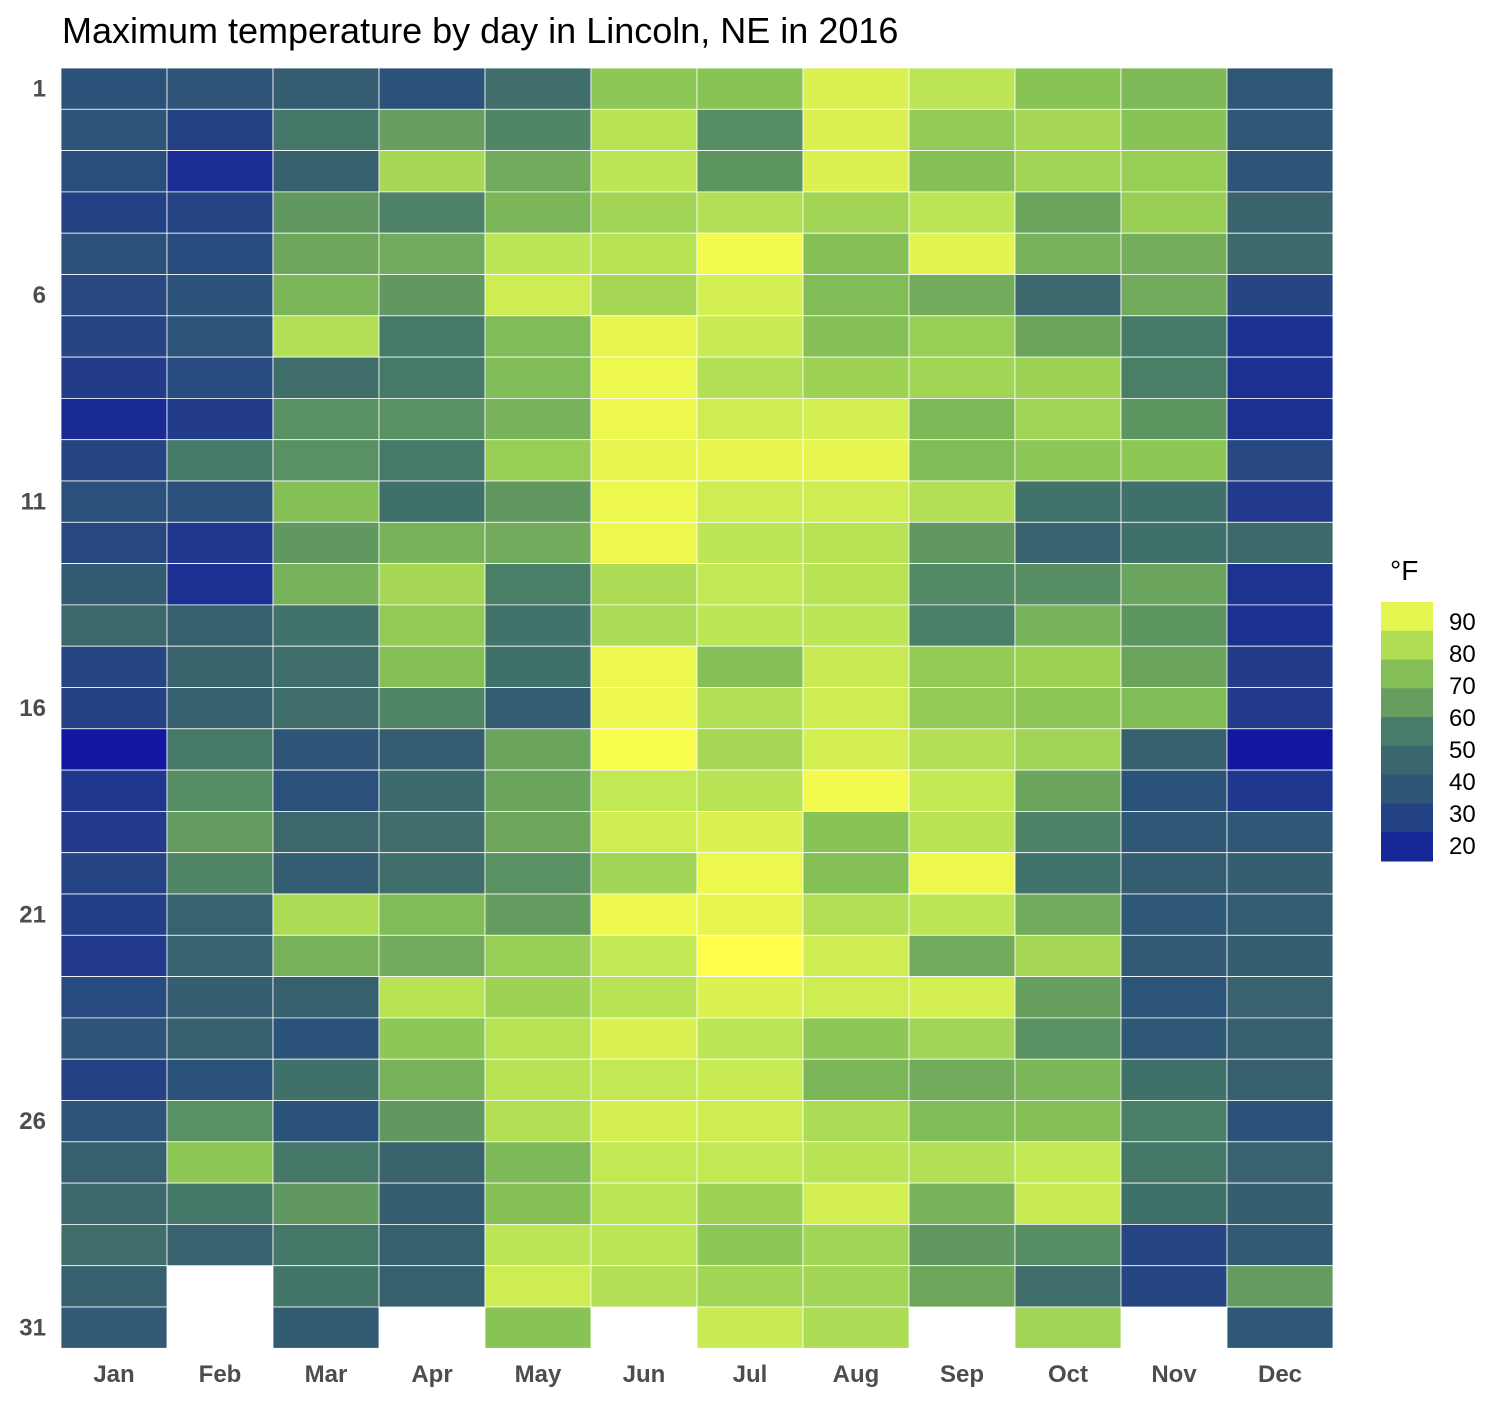 Image resolution: width=1512 pixels, height=1404 pixels. I want to click on y-tick-label: 21, so click(32, 915).